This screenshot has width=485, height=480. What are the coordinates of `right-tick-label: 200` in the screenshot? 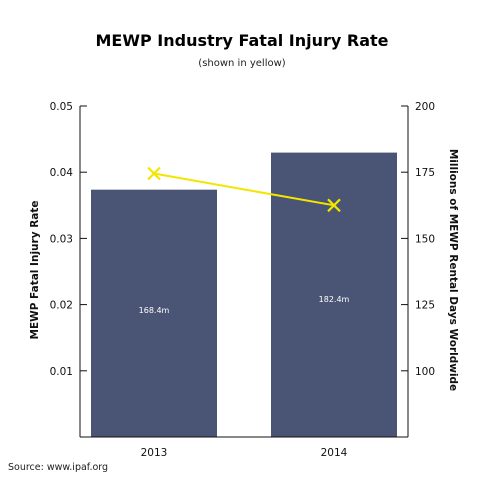 It's located at (425, 107).